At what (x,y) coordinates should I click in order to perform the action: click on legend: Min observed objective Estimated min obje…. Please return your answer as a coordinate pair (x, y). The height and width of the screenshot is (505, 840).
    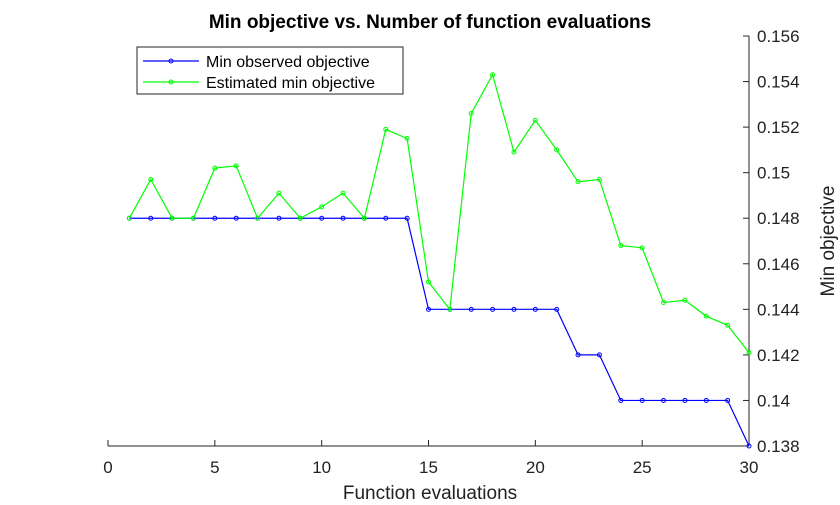
    Looking at the image, I should click on (270, 70).